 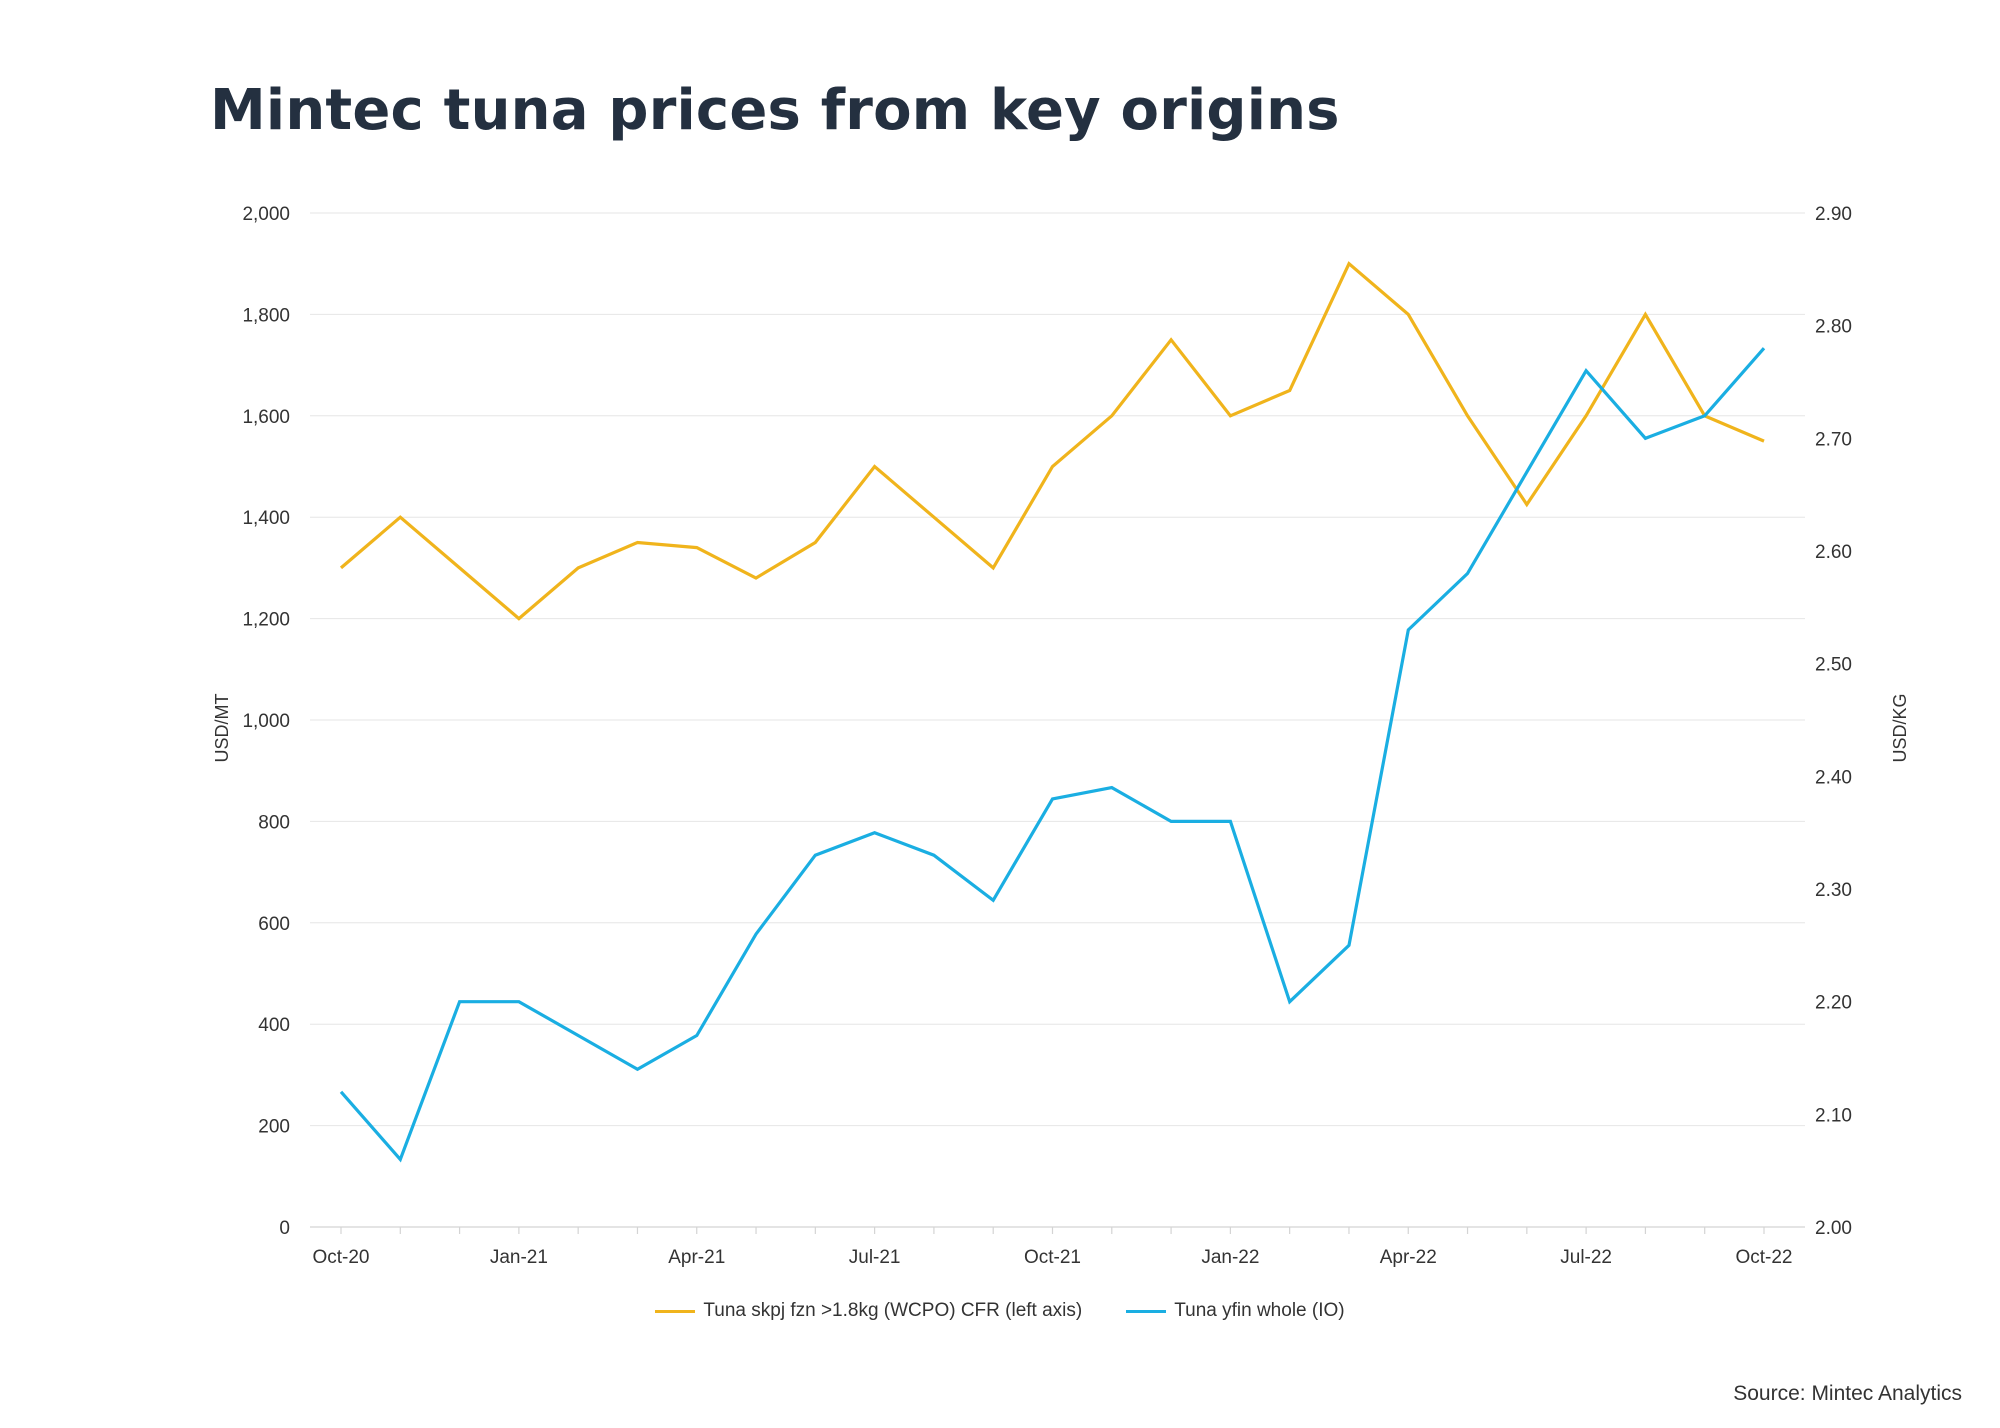 What do you see at coordinates (1833, 552) in the screenshot?
I see `right-y-tick-label: 2.60` at bounding box center [1833, 552].